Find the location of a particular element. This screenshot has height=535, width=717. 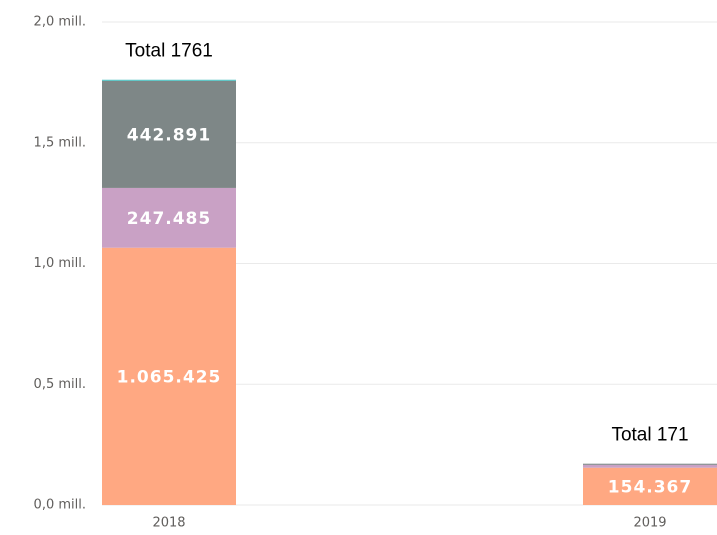

data-label: 154.367 is located at coordinates (650, 487).